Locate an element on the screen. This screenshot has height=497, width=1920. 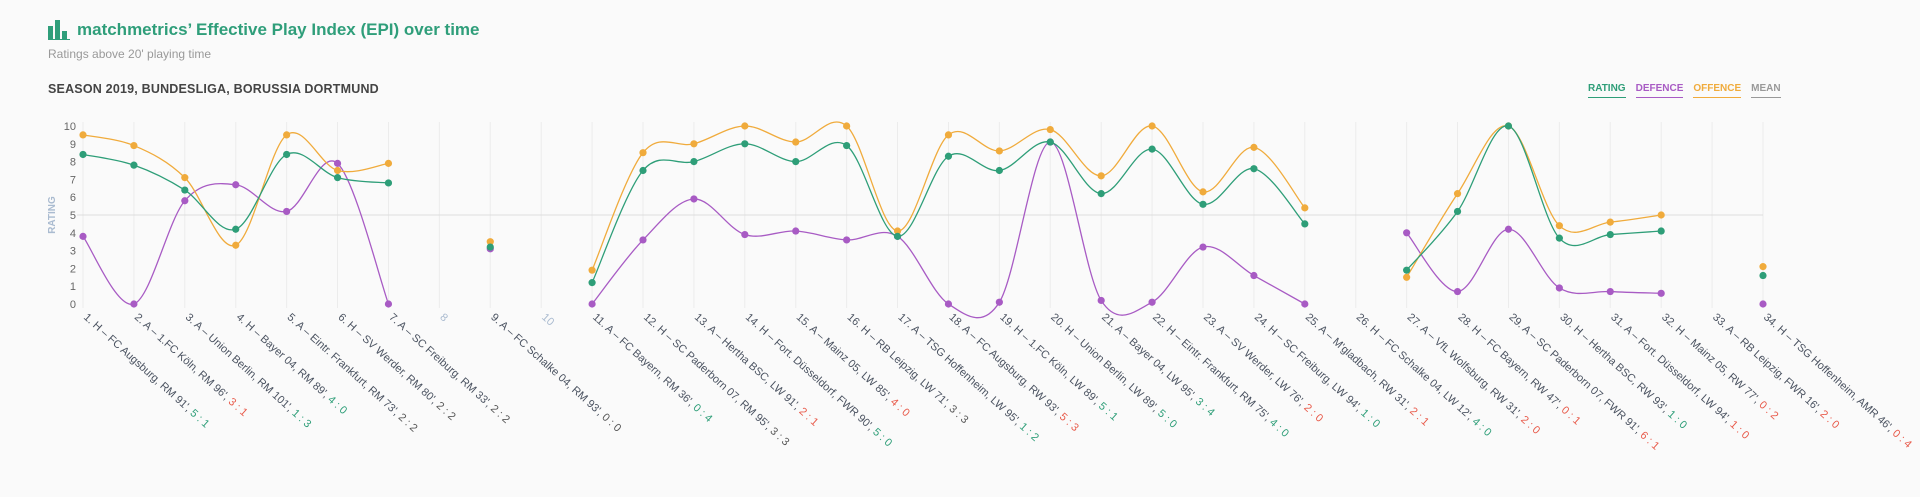
legend-mean: MEAN is located at coordinates (1766, 90).